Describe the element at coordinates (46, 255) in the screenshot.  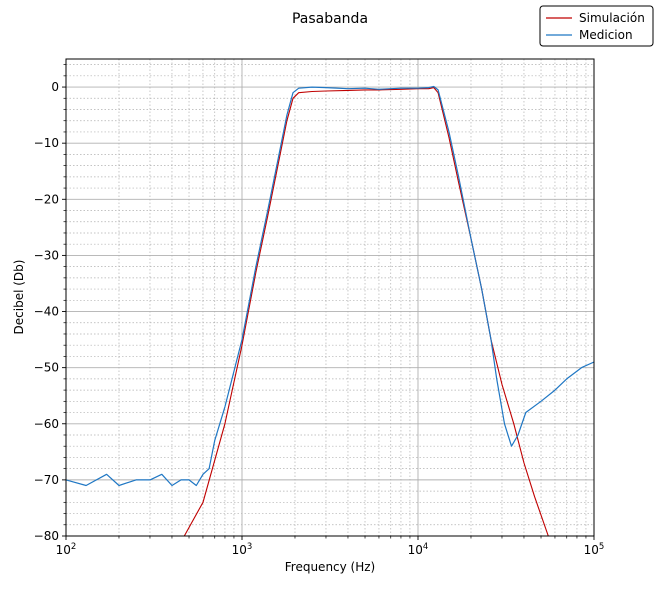
I see `y-tick-label: −30` at that location.